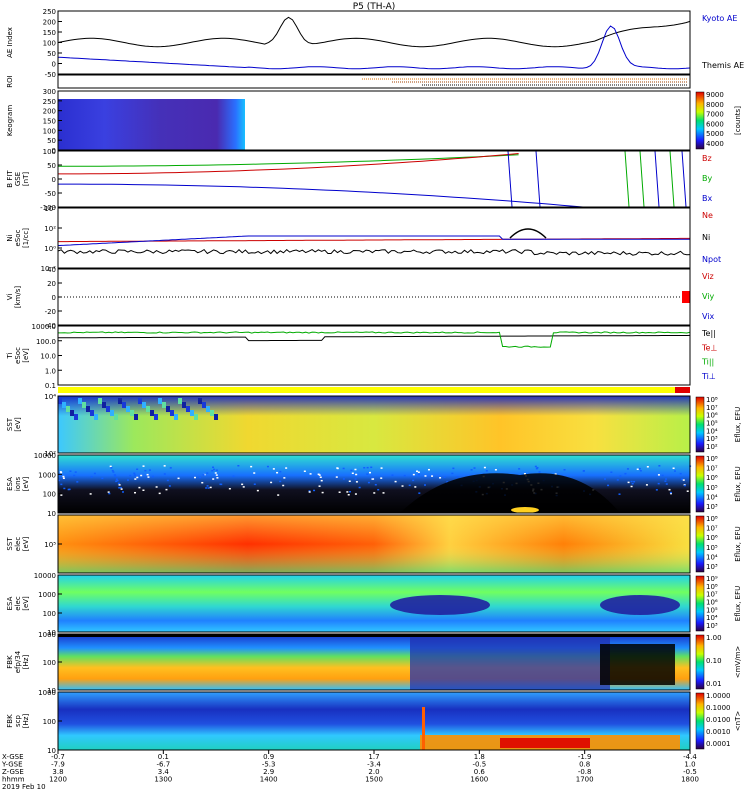 The height and width of the screenshot is (800, 750). Describe the element at coordinates (269, 765) in the screenshot. I see `x-tick-label: -5.3` at that location.